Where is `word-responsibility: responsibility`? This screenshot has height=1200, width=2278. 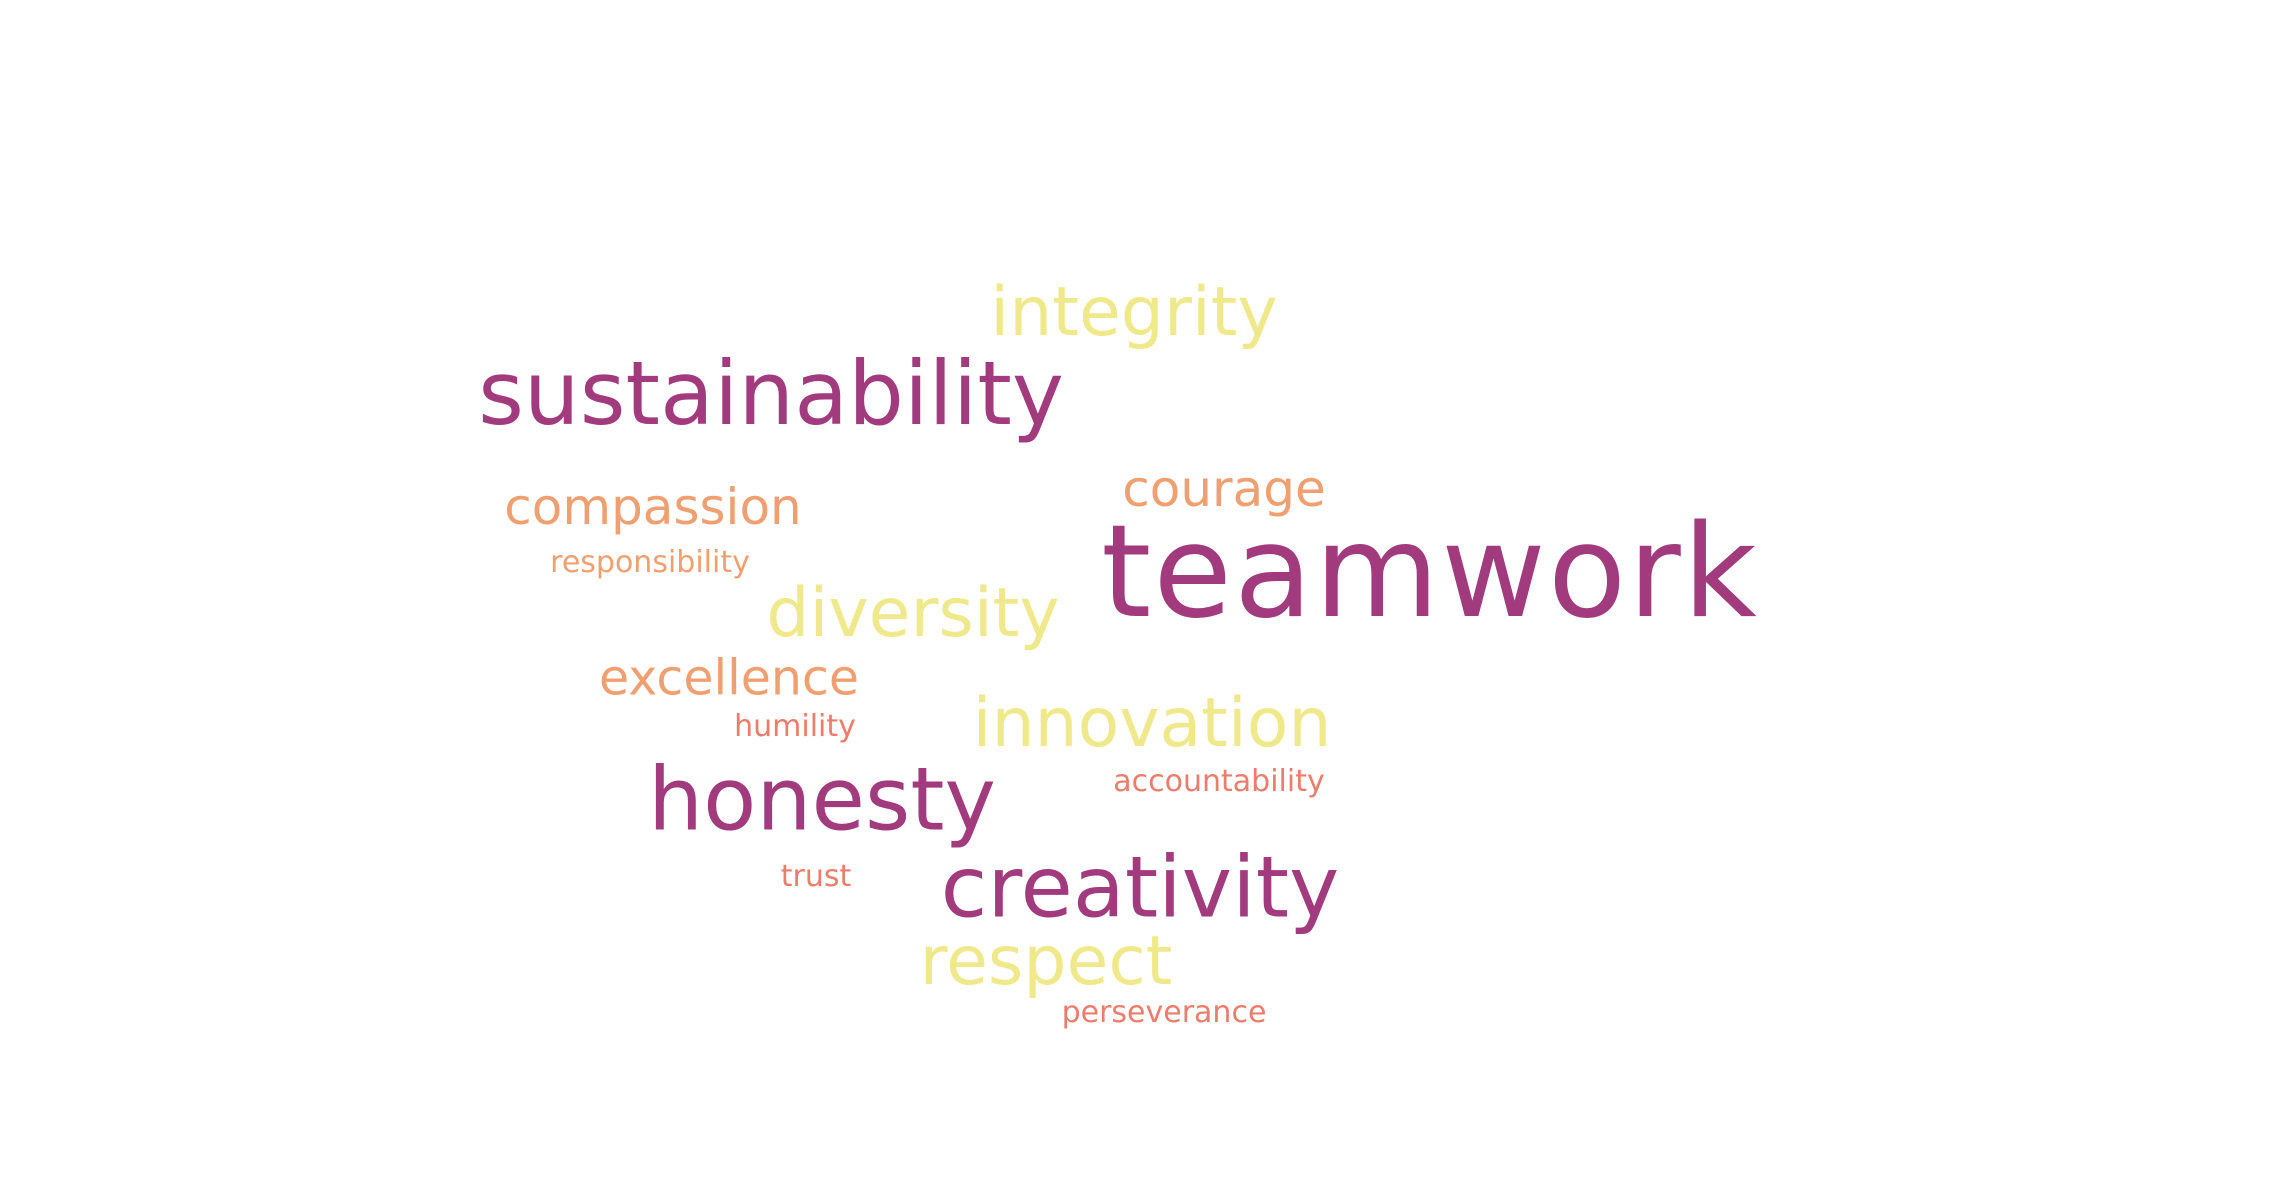
word-responsibility: responsibility is located at coordinates (650, 562).